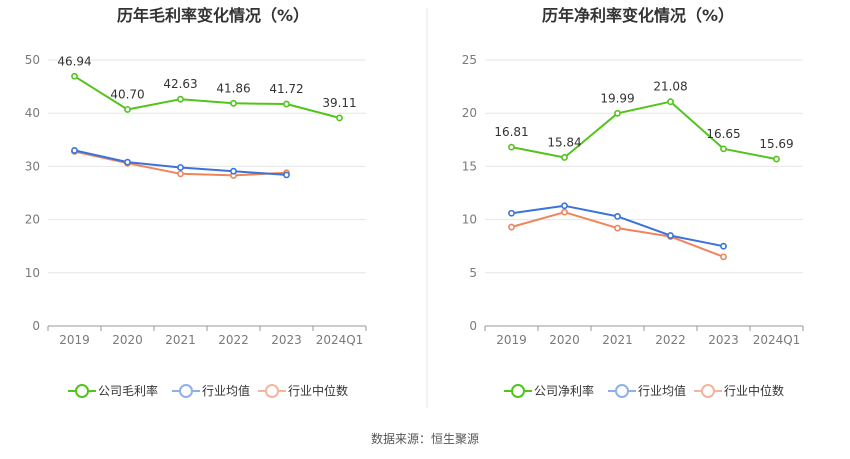 This screenshot has height=459, width=850. I want to click on y-tick-label: 25, so click(469, 60).